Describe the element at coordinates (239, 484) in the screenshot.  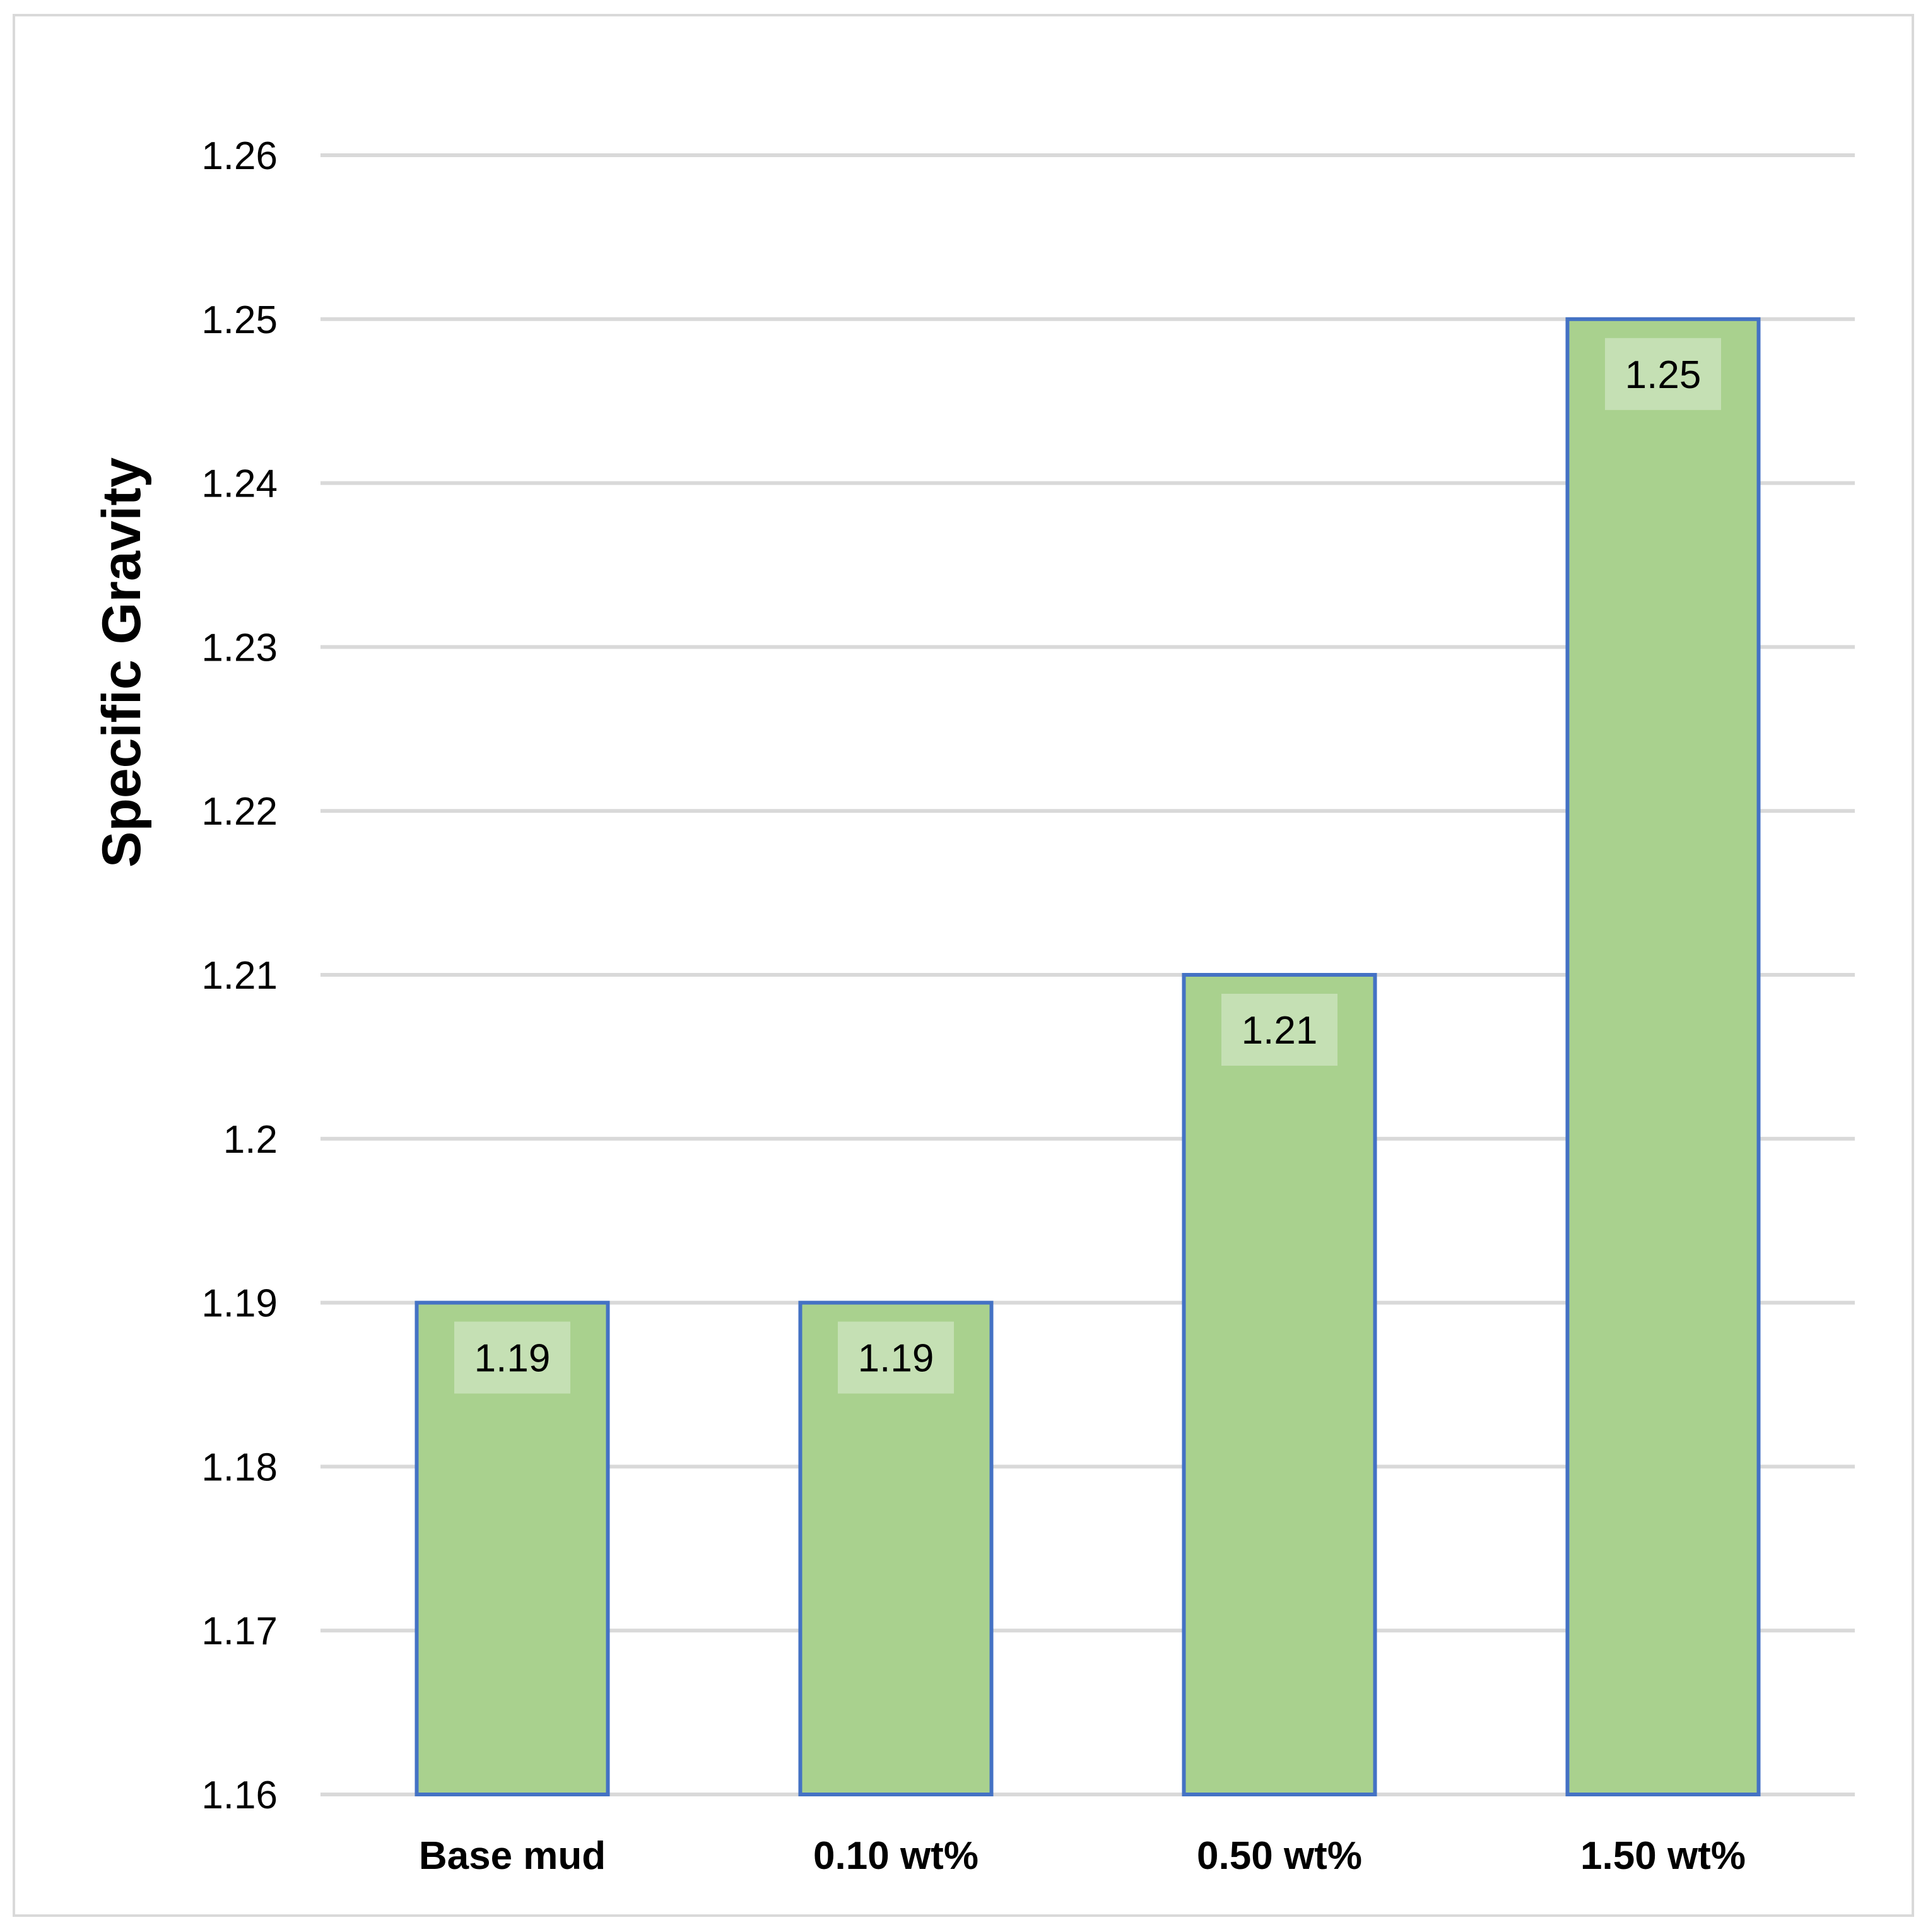
I see `y-tick-label: 1.24` at that location.